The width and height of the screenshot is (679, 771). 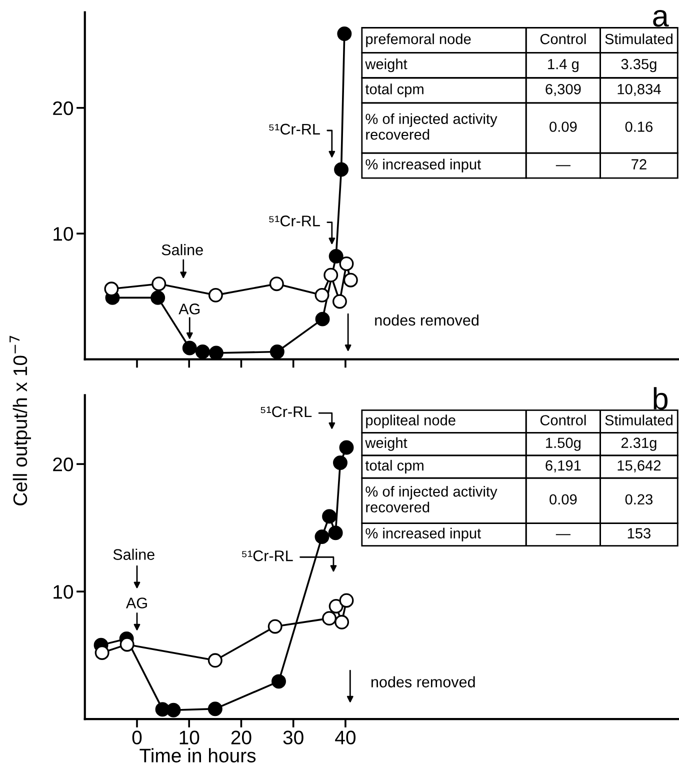 I want to click on text: 0.16, so click(x=639, y=127).